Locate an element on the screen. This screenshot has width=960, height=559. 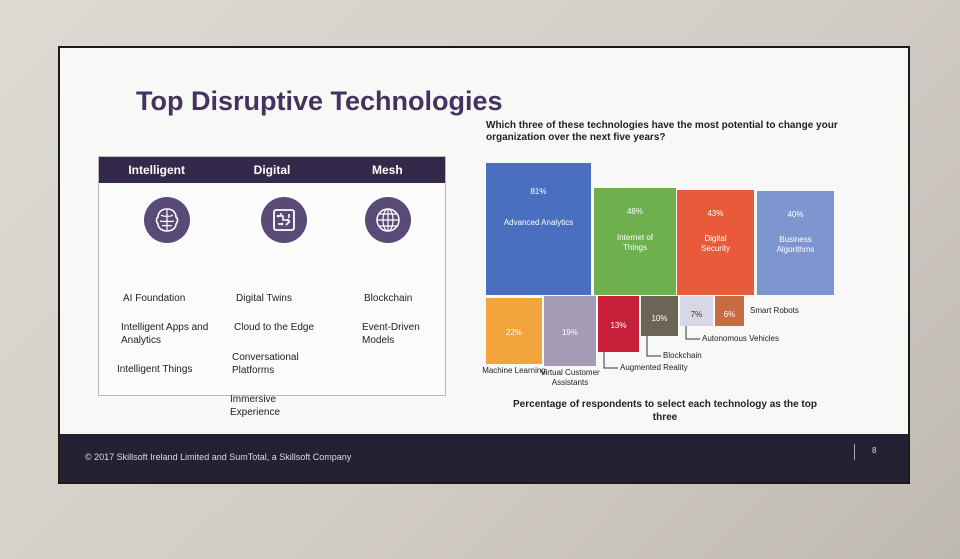
treemap-tile-blockchain: 10% is located at coordinates (659, 316).